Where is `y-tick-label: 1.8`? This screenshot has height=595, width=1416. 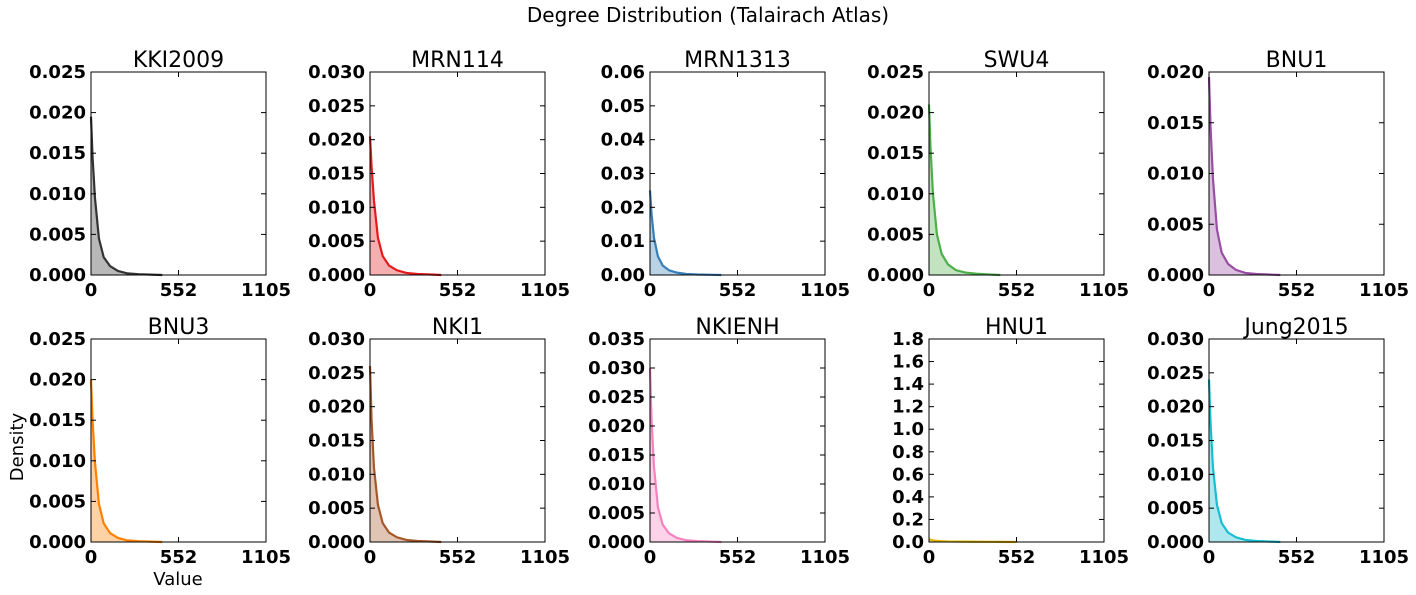
y-tick-label: 1.8 is located at coordinates (908, 339).